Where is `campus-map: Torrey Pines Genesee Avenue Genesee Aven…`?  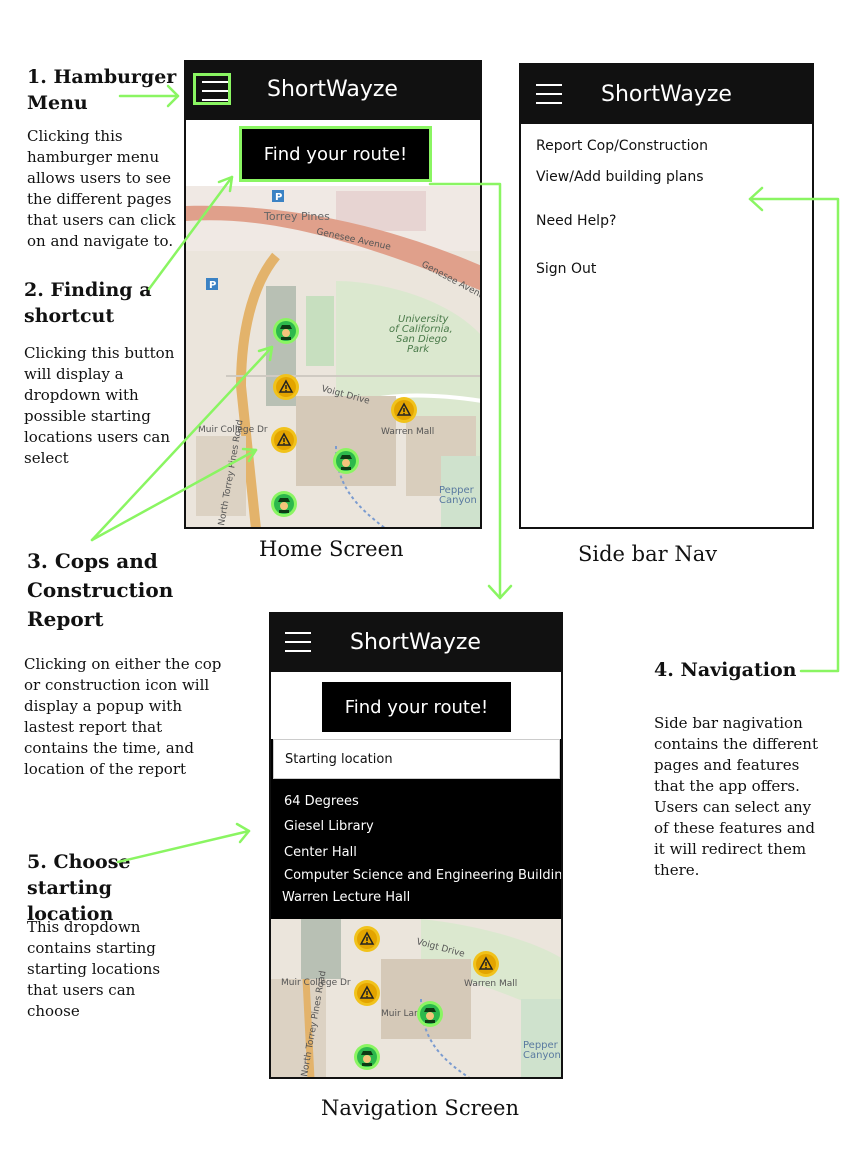
campus-map: Torrey Pines Genesee Avenue Genesee Aven… is located at coordinates (333, 356).